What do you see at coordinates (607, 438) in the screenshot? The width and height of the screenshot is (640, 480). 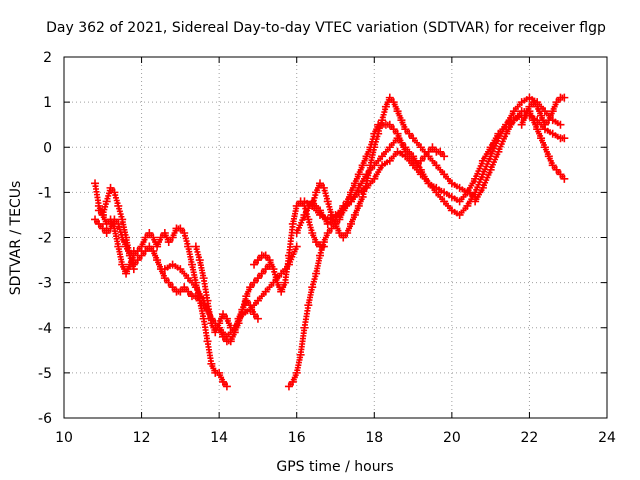 I see `x-tick-label: 24` at bounding box center [607, 438].